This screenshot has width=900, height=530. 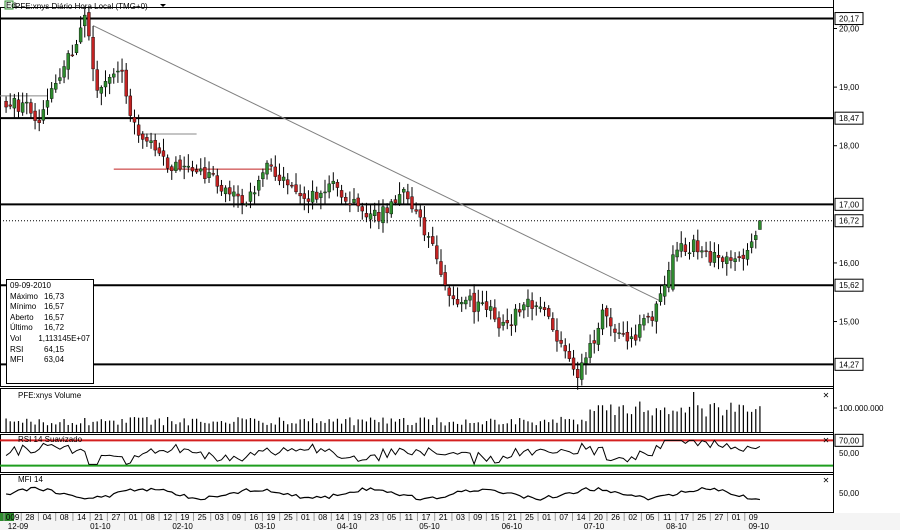 I want to click on price-tick-label: 16,00, so click(x=849, y=263).